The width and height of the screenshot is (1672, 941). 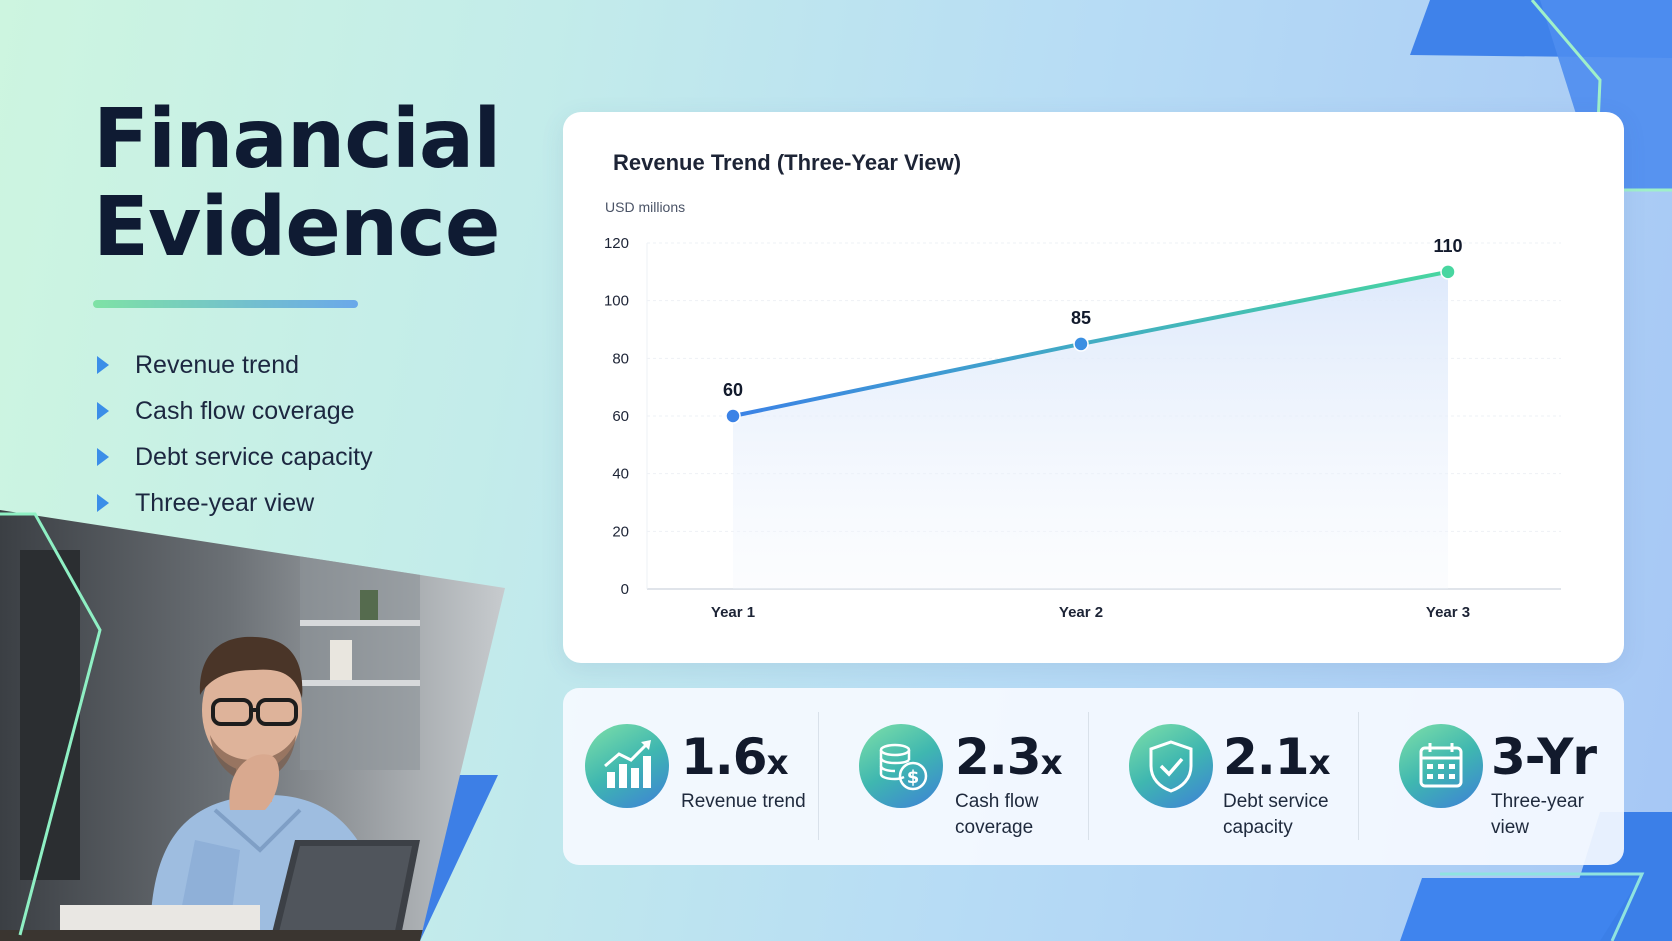 What do you see at coordinates (1171, 766) in the screenshot?
I see `shield-check-icon` at bounding box center [1171, 766].